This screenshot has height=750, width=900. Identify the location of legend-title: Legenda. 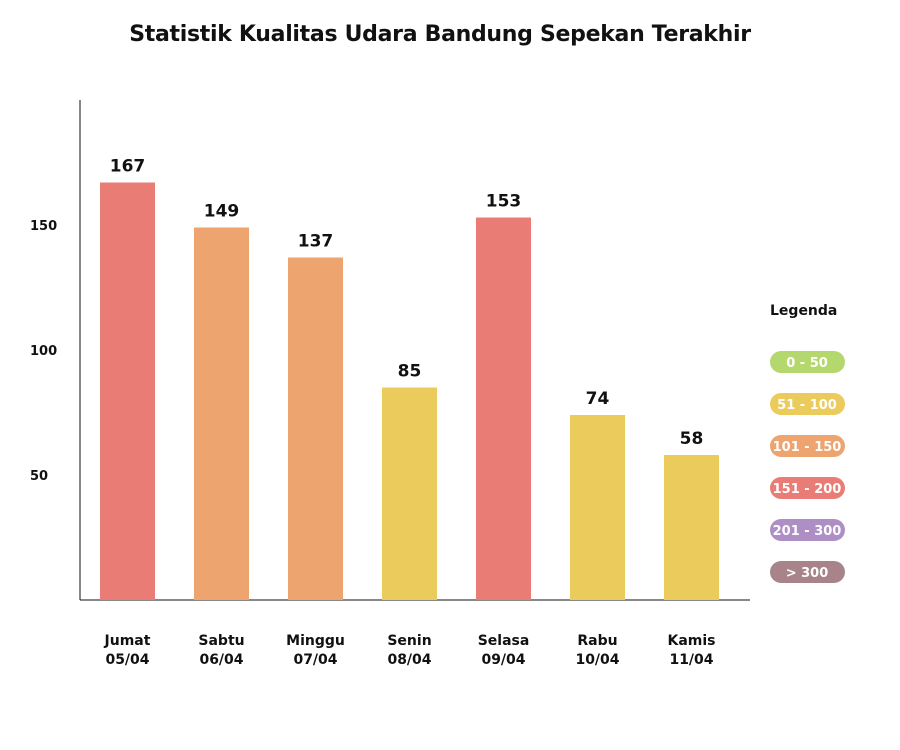
(803, 311).